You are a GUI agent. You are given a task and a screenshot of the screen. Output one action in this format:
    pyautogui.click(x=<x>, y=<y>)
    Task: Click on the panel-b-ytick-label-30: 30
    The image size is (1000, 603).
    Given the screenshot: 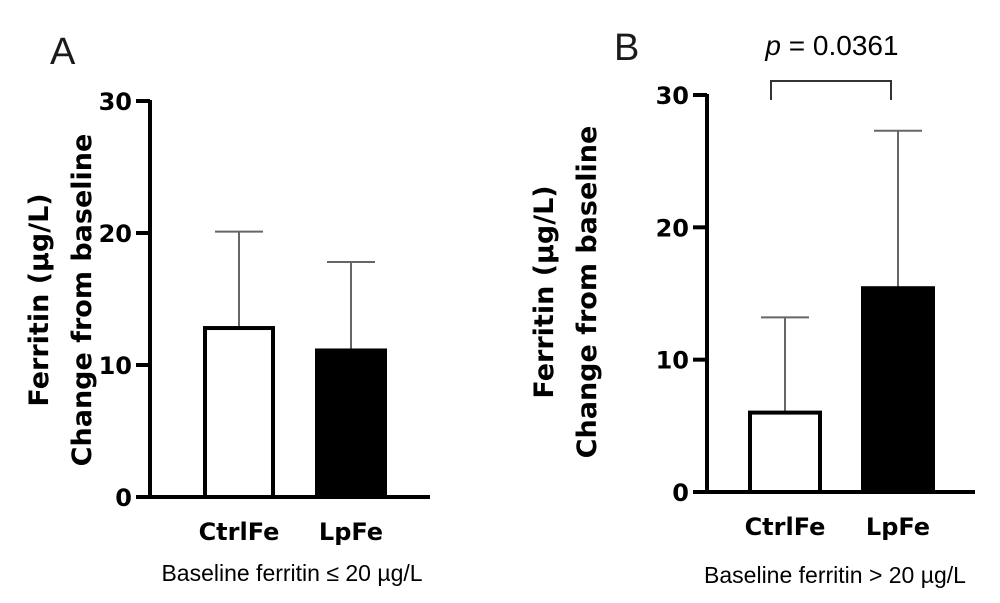 What is the action you would take?
    pyautogui.click(x=672, y=96)
    